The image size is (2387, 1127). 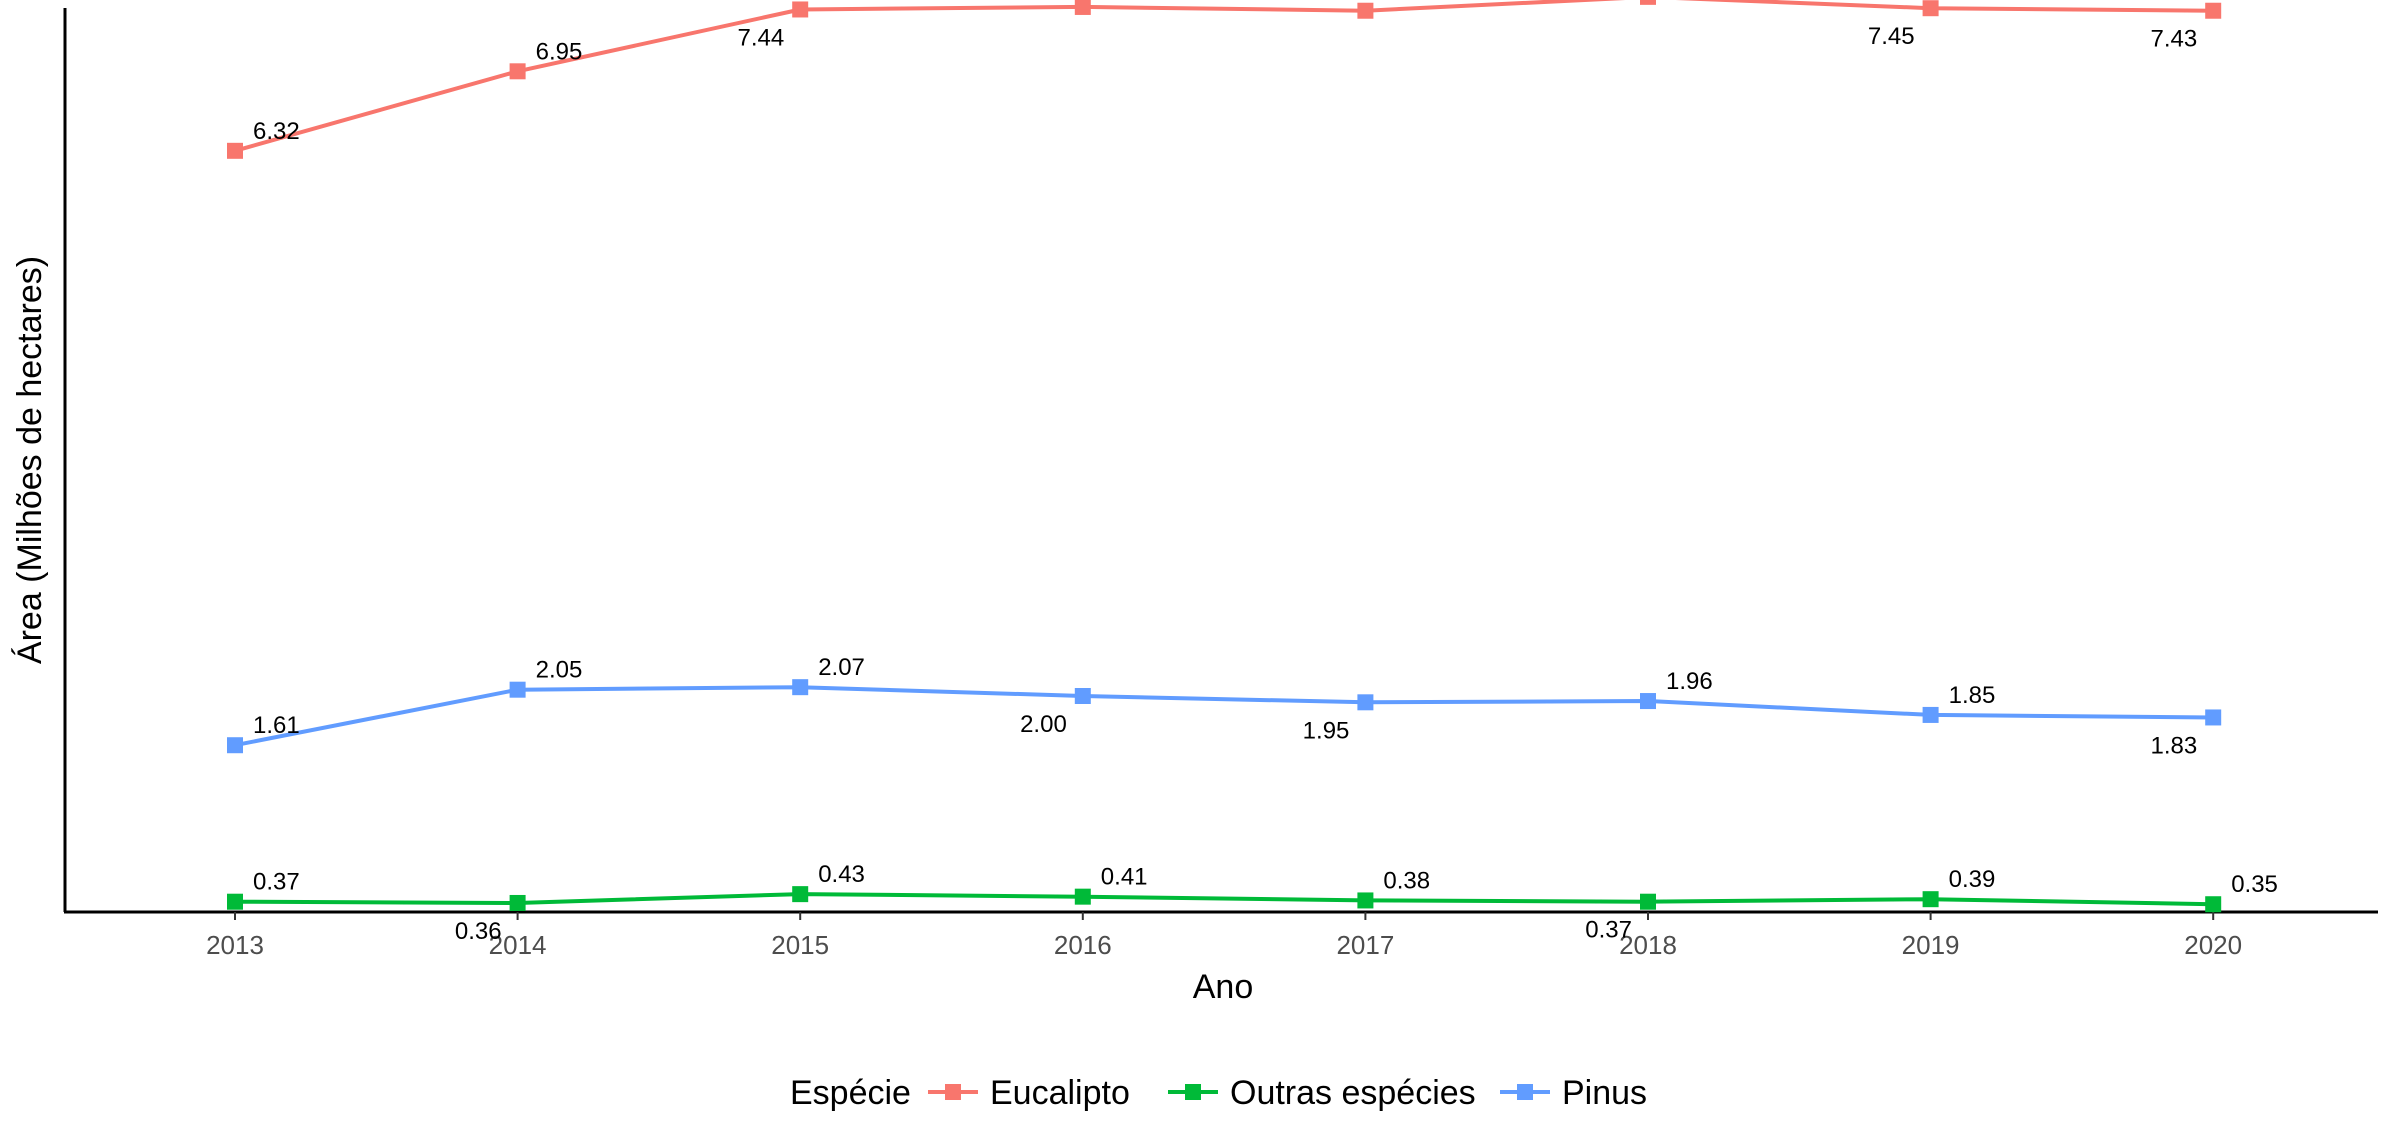 What do you see at coordinates (276, 131) in the screenshot?
I see `data-label: 6.32` at bounding box center [276, 131].